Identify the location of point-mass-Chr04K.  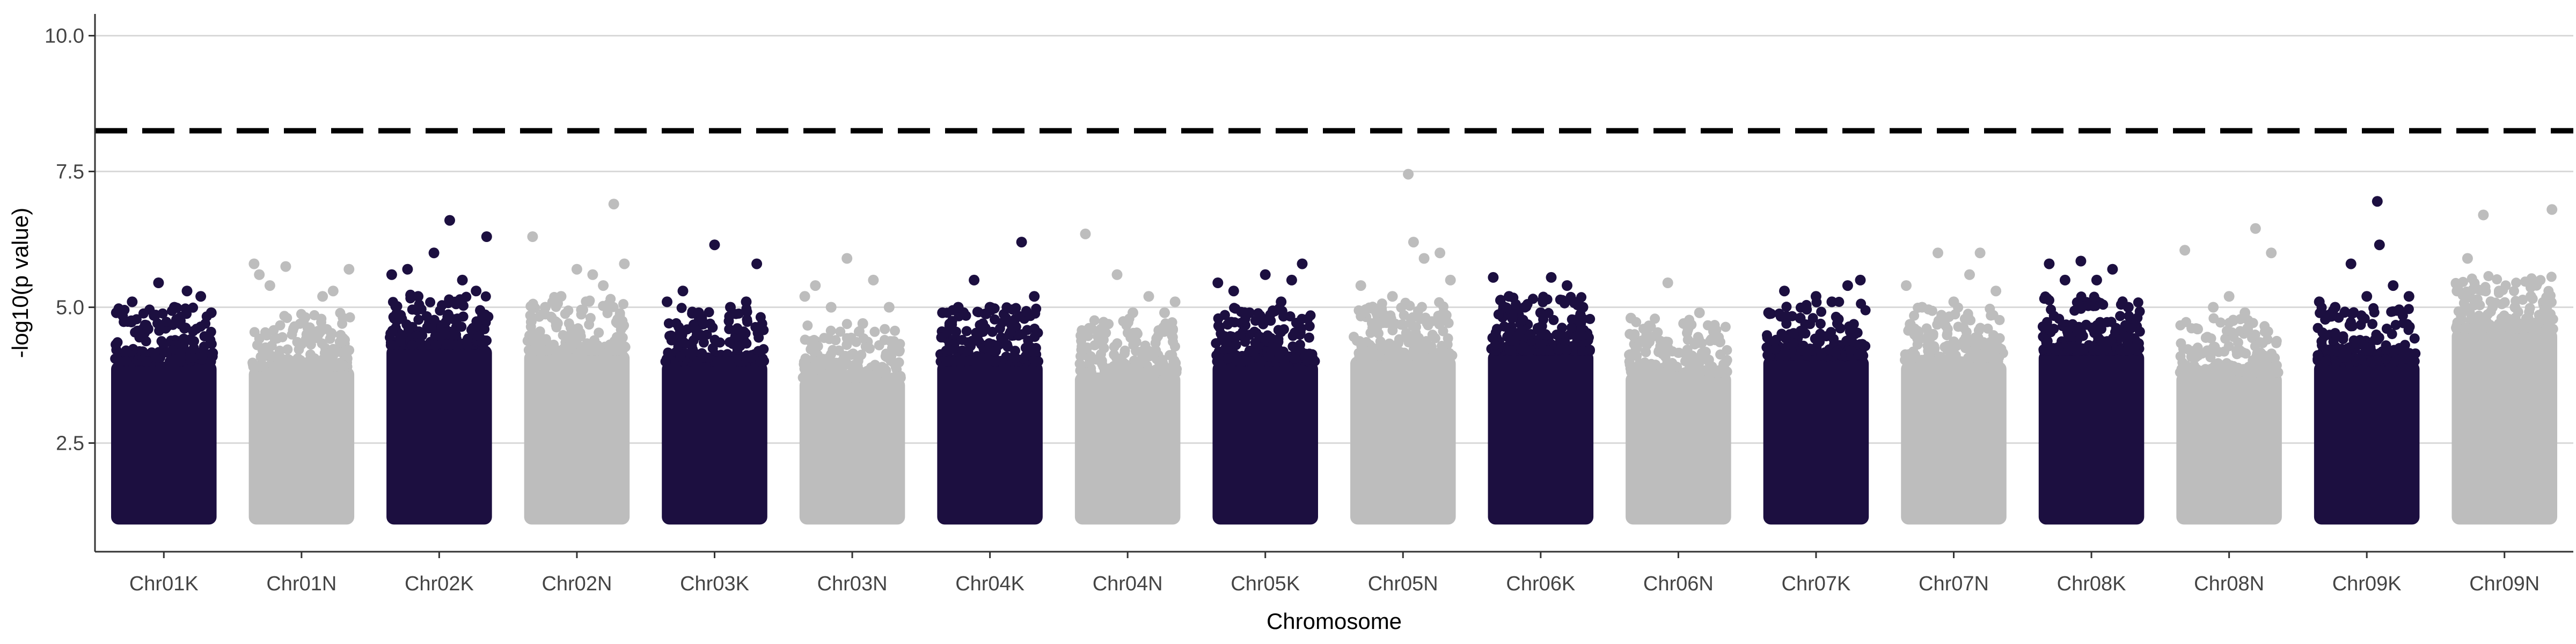
(990, 443).